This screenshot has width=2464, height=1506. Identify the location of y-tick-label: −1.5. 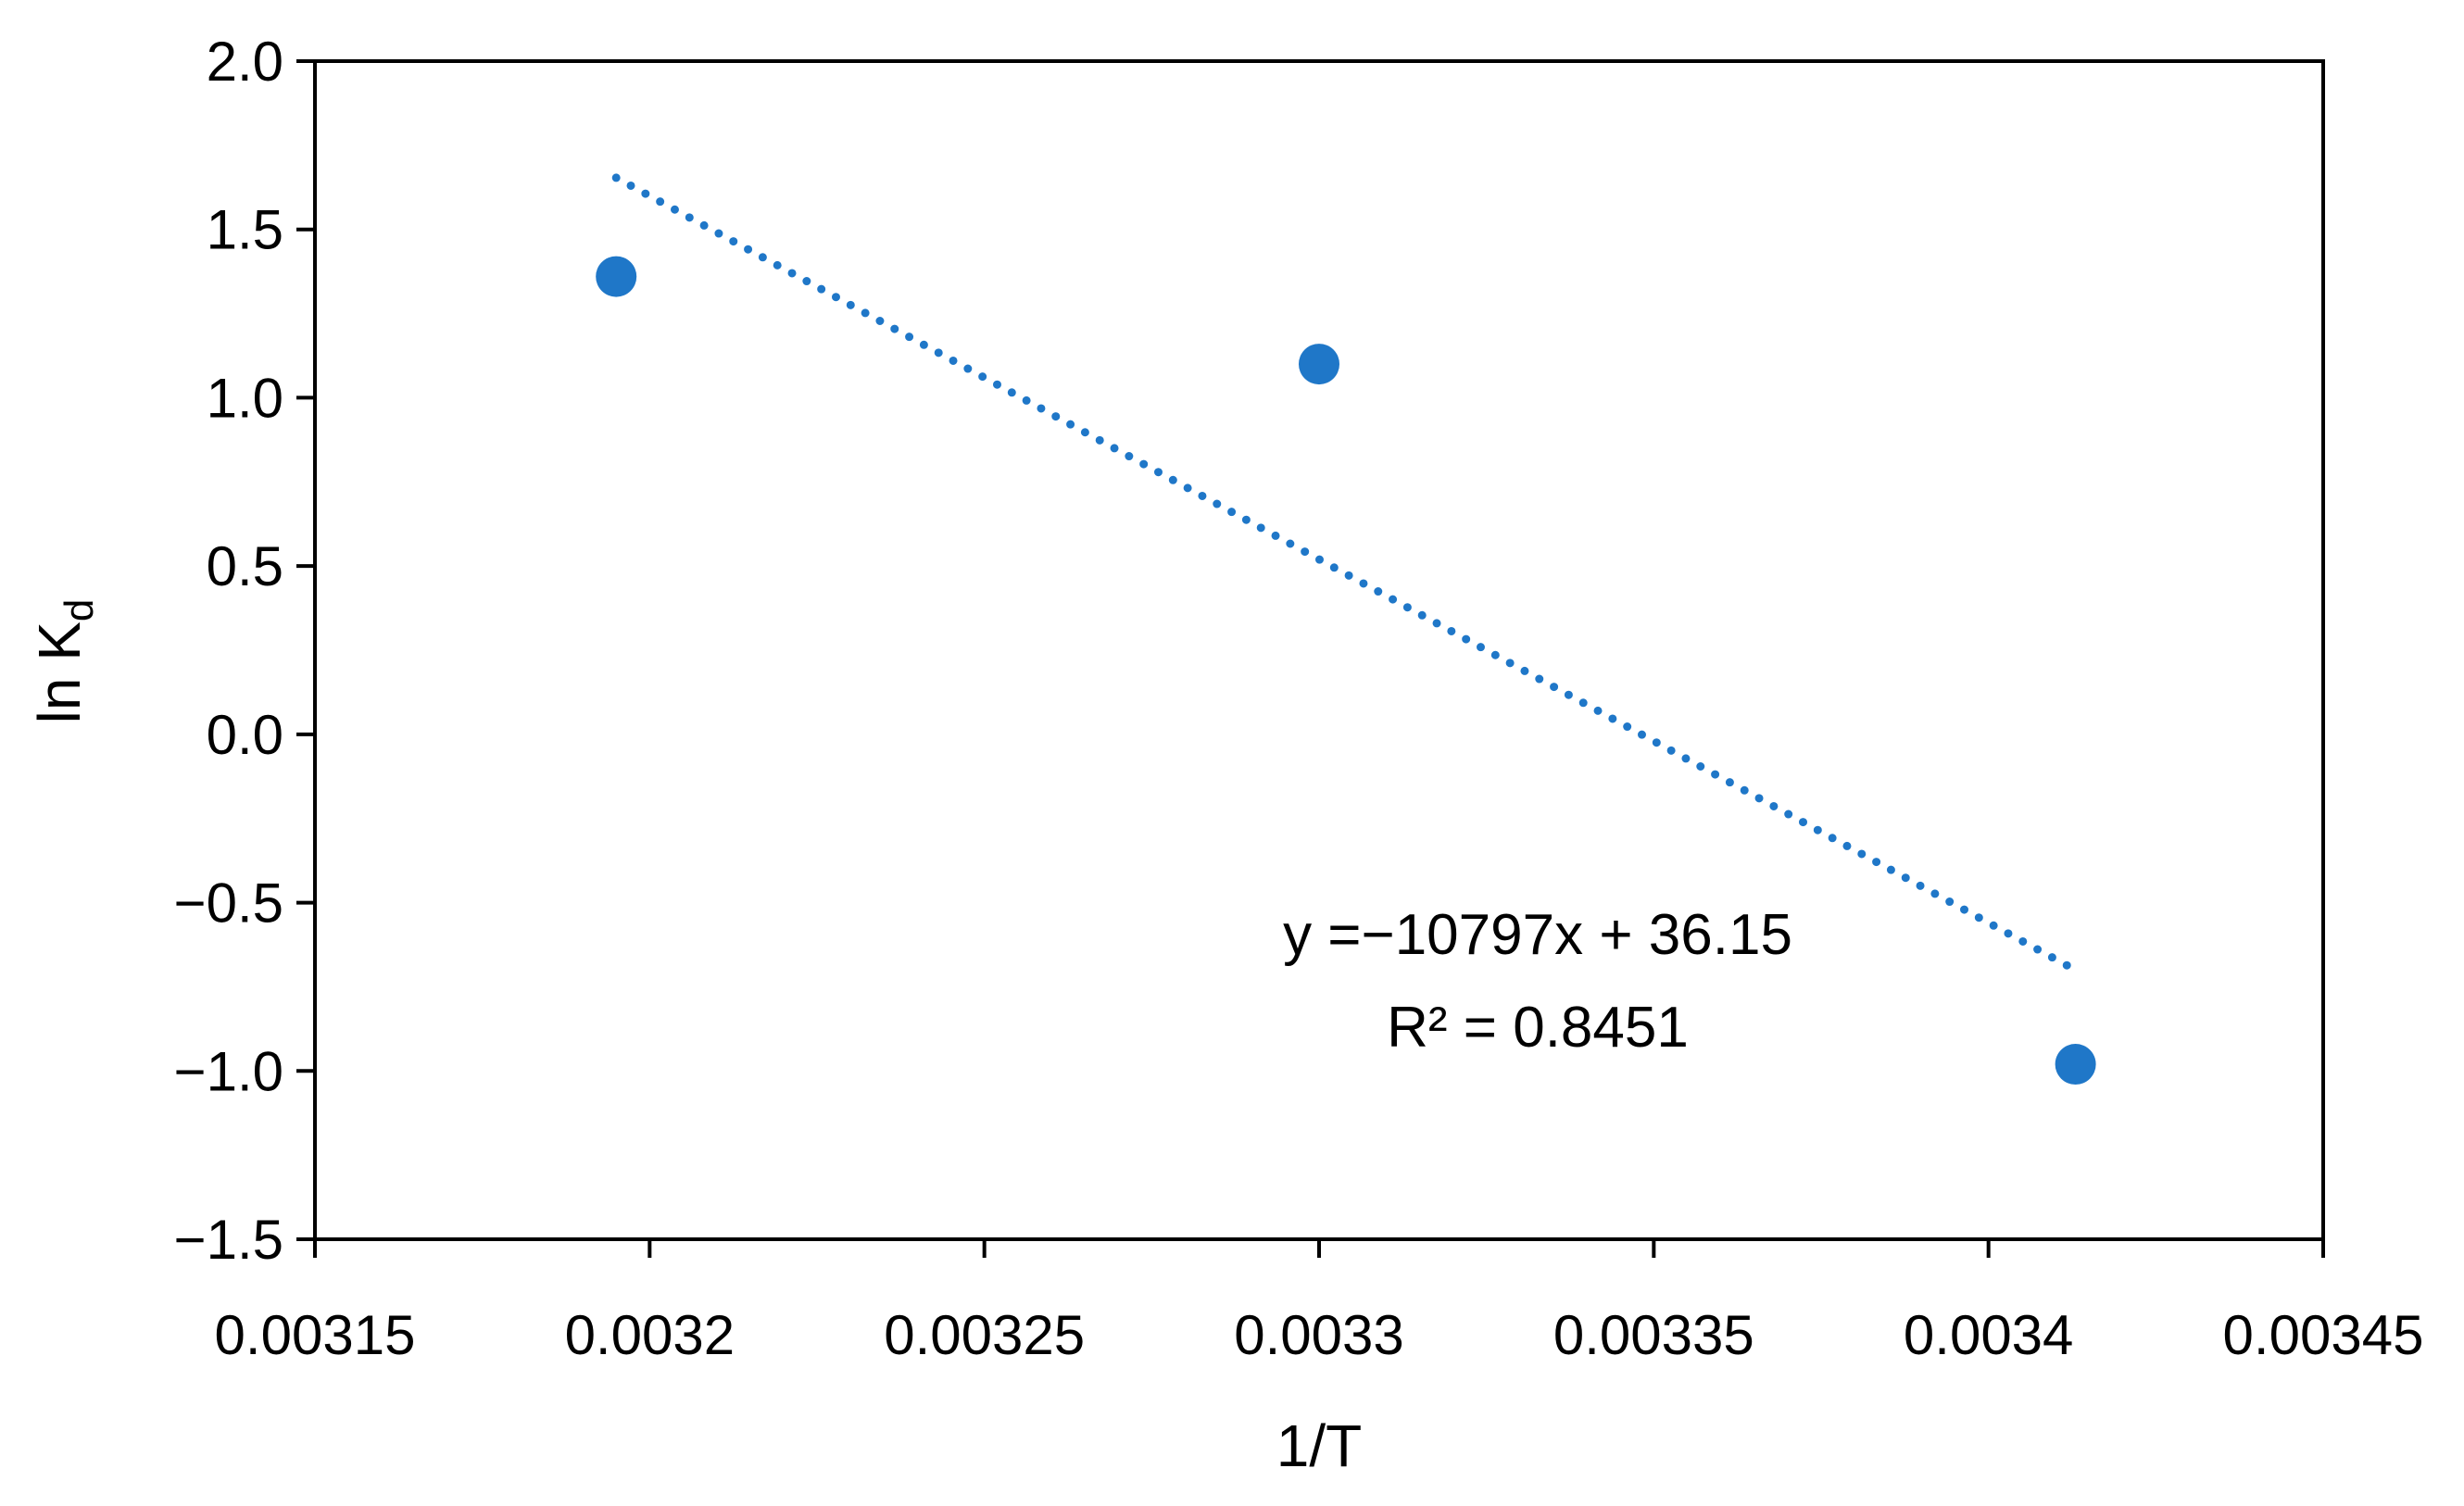
(228, 1240).